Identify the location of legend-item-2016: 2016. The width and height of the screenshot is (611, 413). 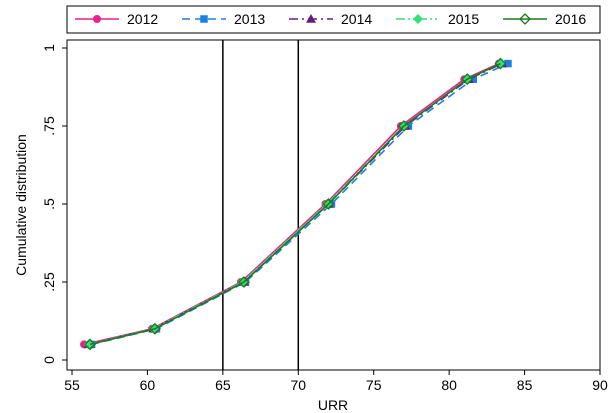
(544, 19).